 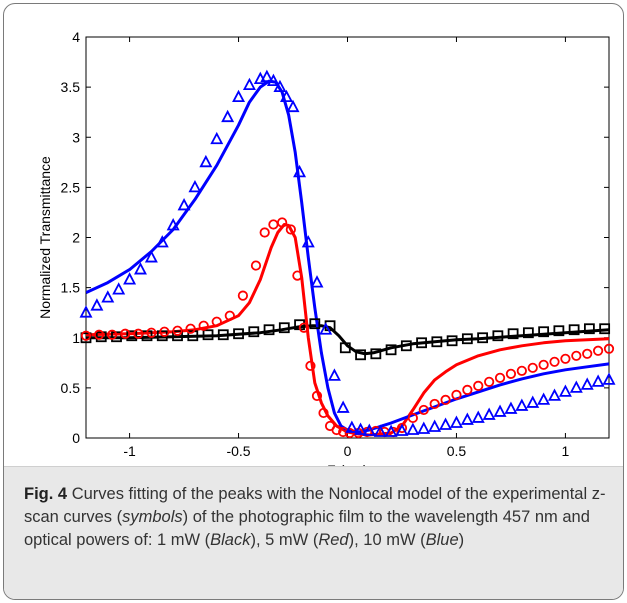 I want to click on x-axis-label: Z (cm), so click(x=347, y=464).